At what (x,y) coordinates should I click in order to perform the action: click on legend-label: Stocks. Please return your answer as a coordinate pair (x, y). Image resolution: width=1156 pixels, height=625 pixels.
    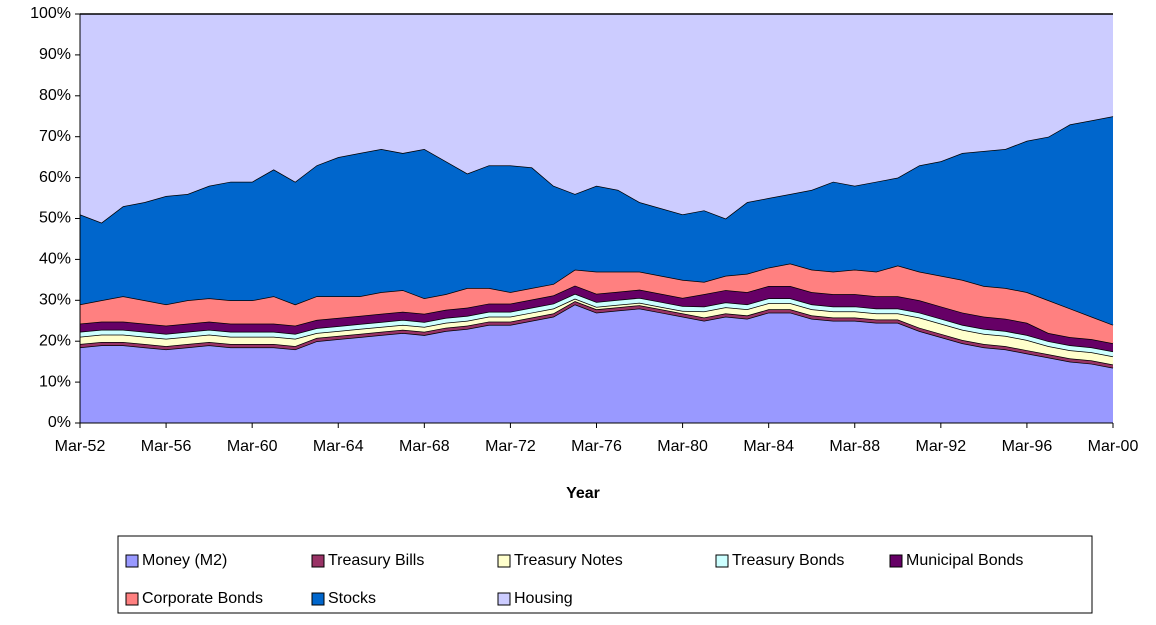
    Looking at the image, I should click on (352, 598).